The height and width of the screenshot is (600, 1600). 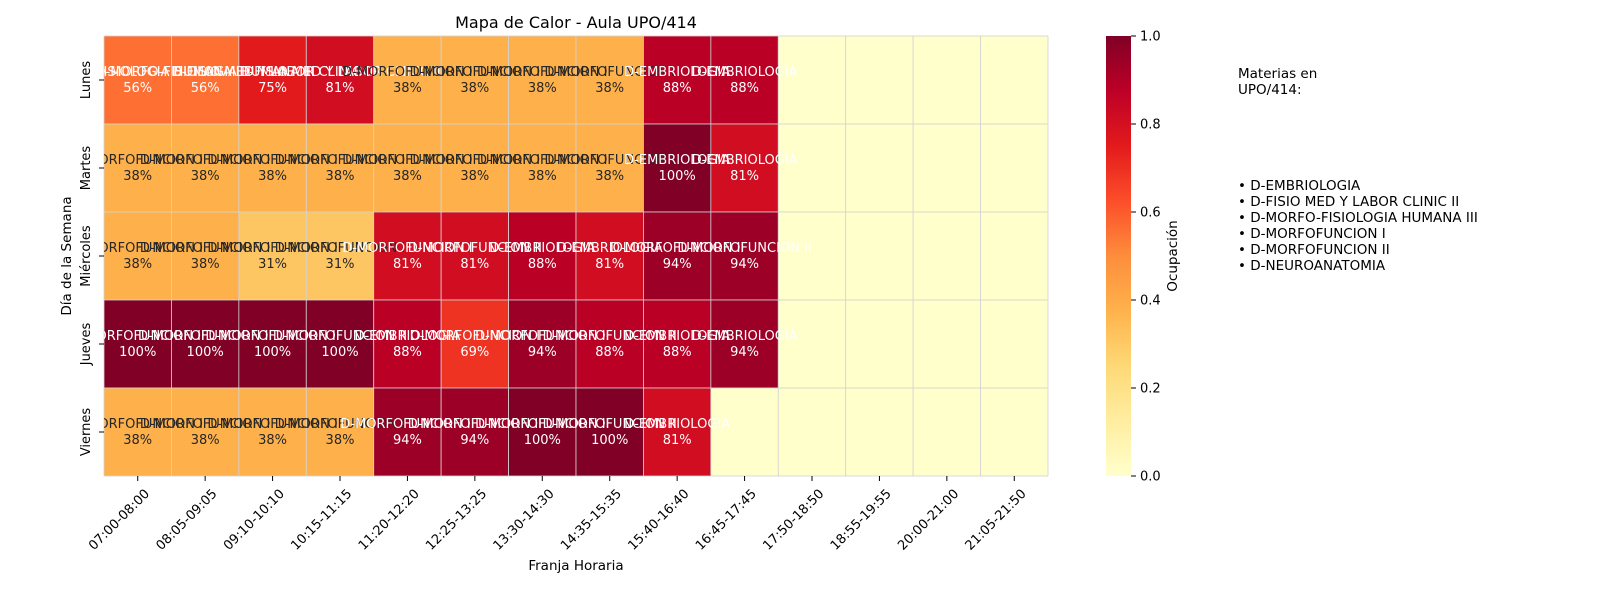 I want to click on colorbar-gradient, so click(x=1118, y=256).